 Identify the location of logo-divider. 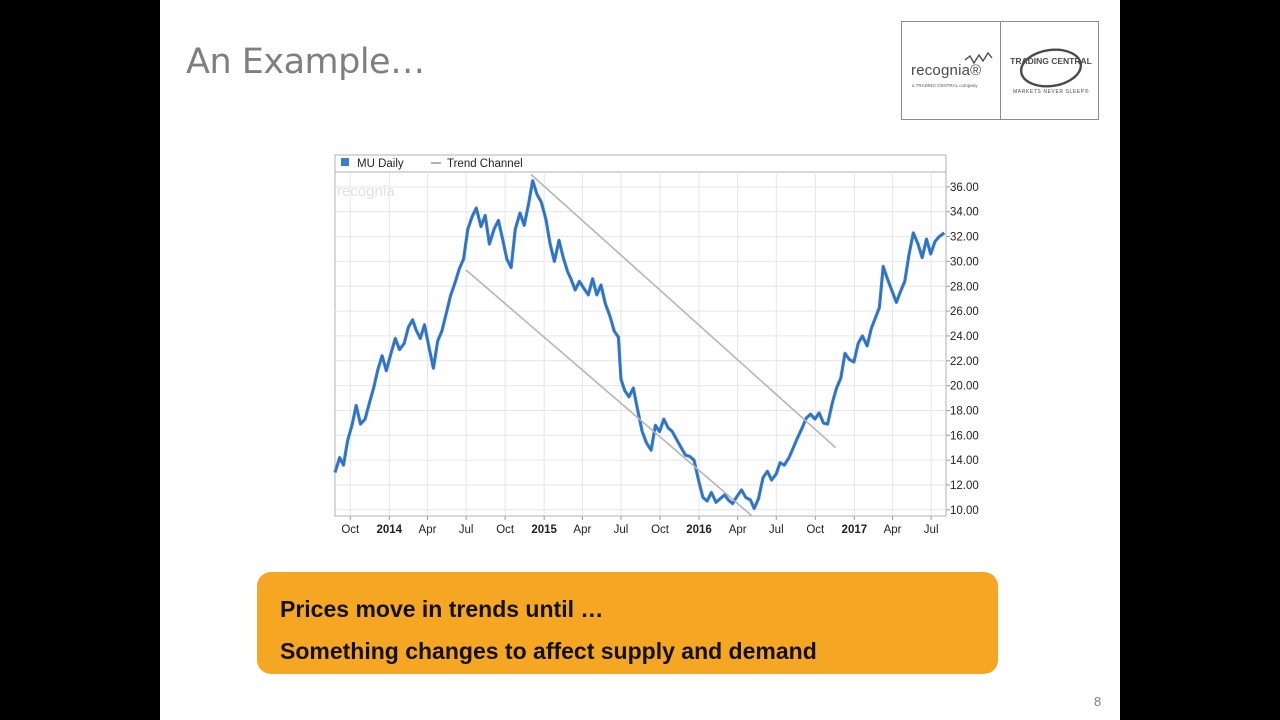
(1000, 70).